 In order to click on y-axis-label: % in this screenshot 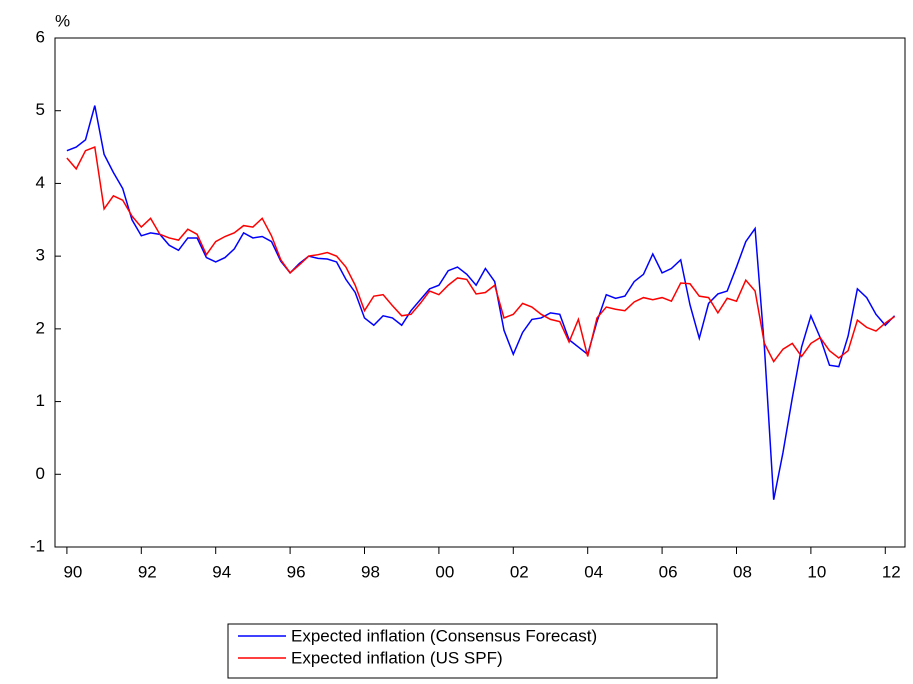, I will do `click(62, 20)`.